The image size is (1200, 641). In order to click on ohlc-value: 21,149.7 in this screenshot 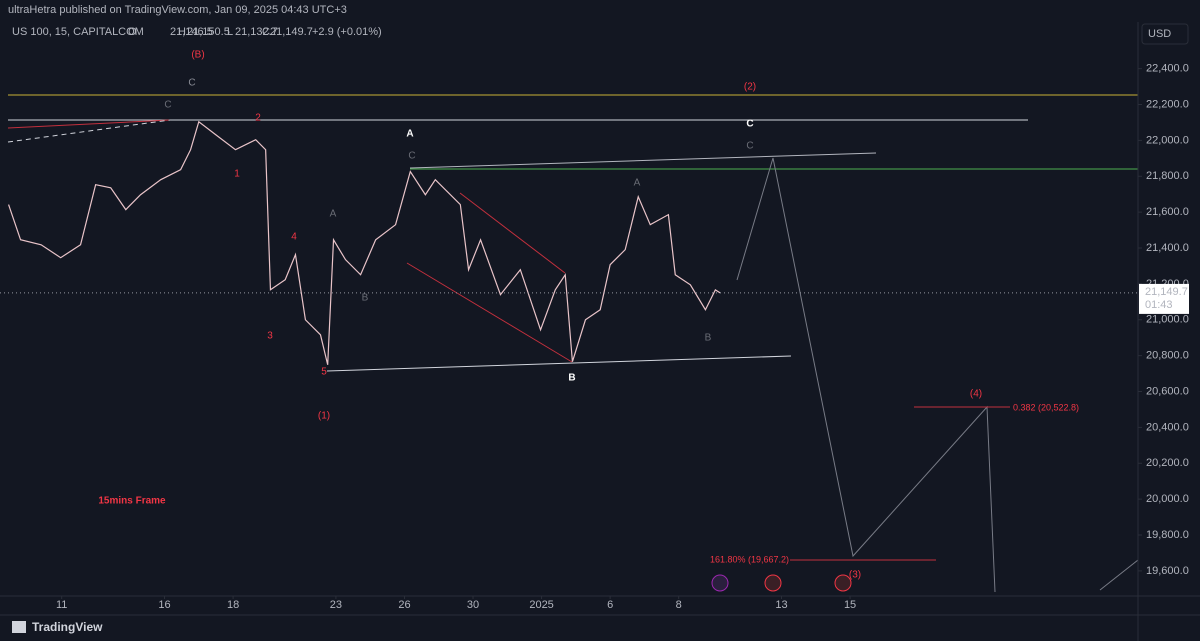, I will do `click(291, 32)`.